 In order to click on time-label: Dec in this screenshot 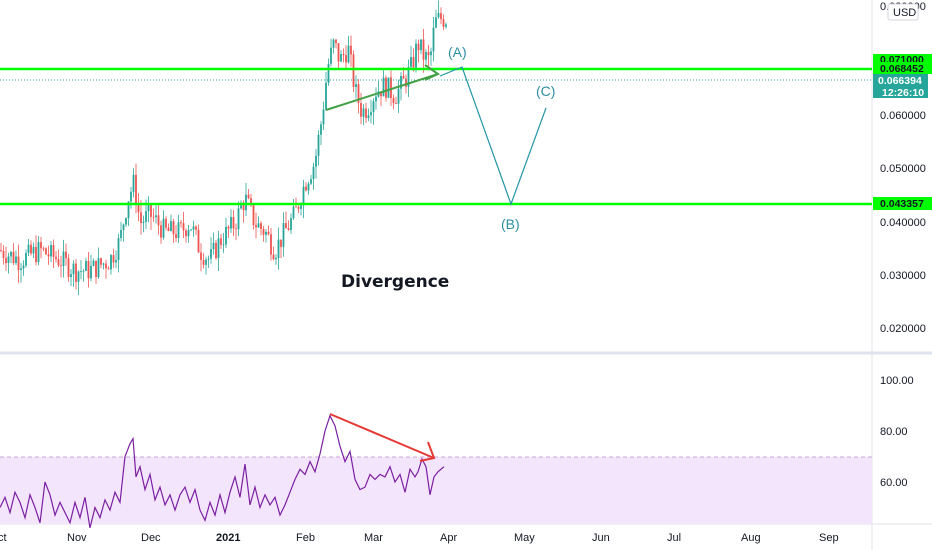, I will do `click(151, 538)`.